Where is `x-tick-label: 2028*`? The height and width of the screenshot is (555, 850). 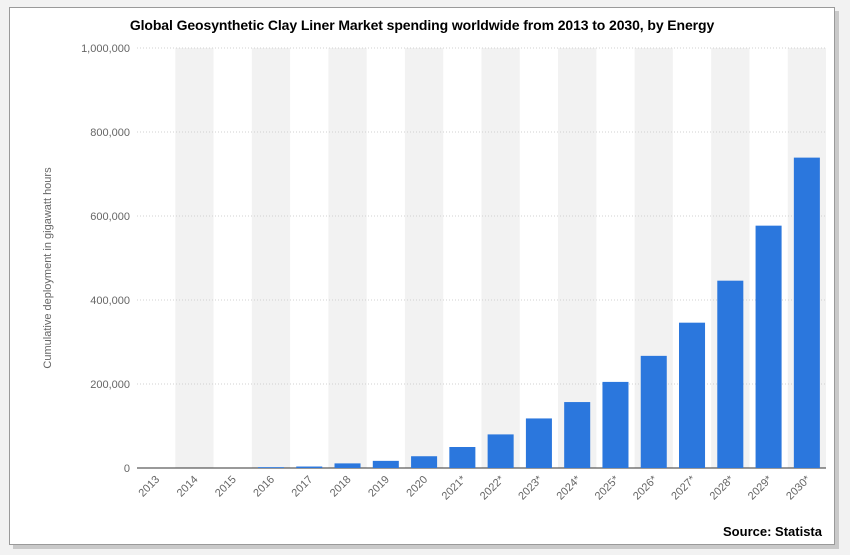 x-tick-label: 2028* is located at coordinates (722, 487).